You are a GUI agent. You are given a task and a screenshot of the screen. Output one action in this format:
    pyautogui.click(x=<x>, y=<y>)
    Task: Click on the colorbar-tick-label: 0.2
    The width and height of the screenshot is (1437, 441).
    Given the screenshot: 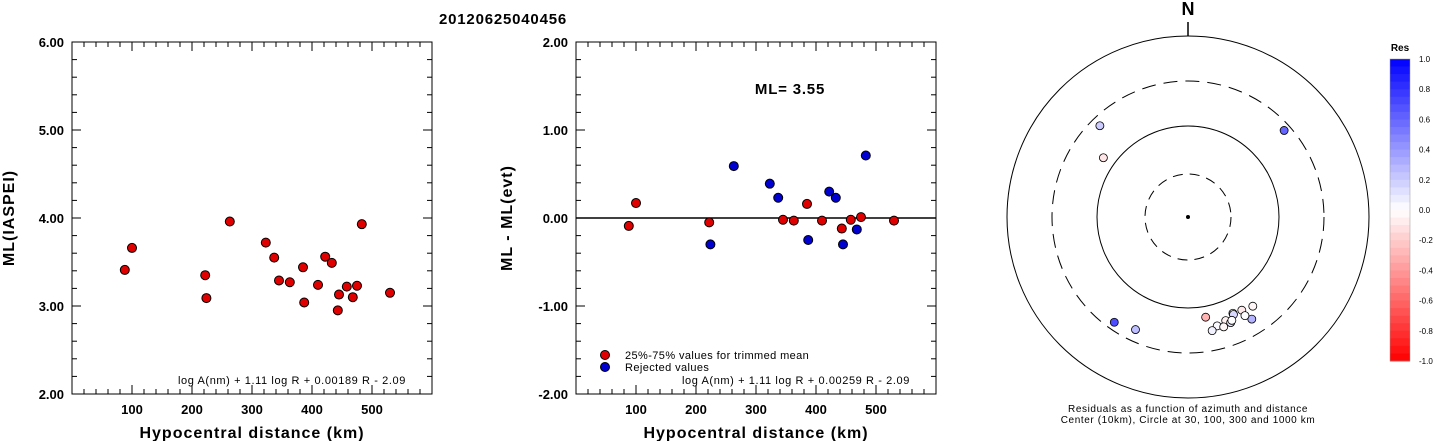 What is the action you would take?
    pyautogui.click(x=1425, y=180)
    